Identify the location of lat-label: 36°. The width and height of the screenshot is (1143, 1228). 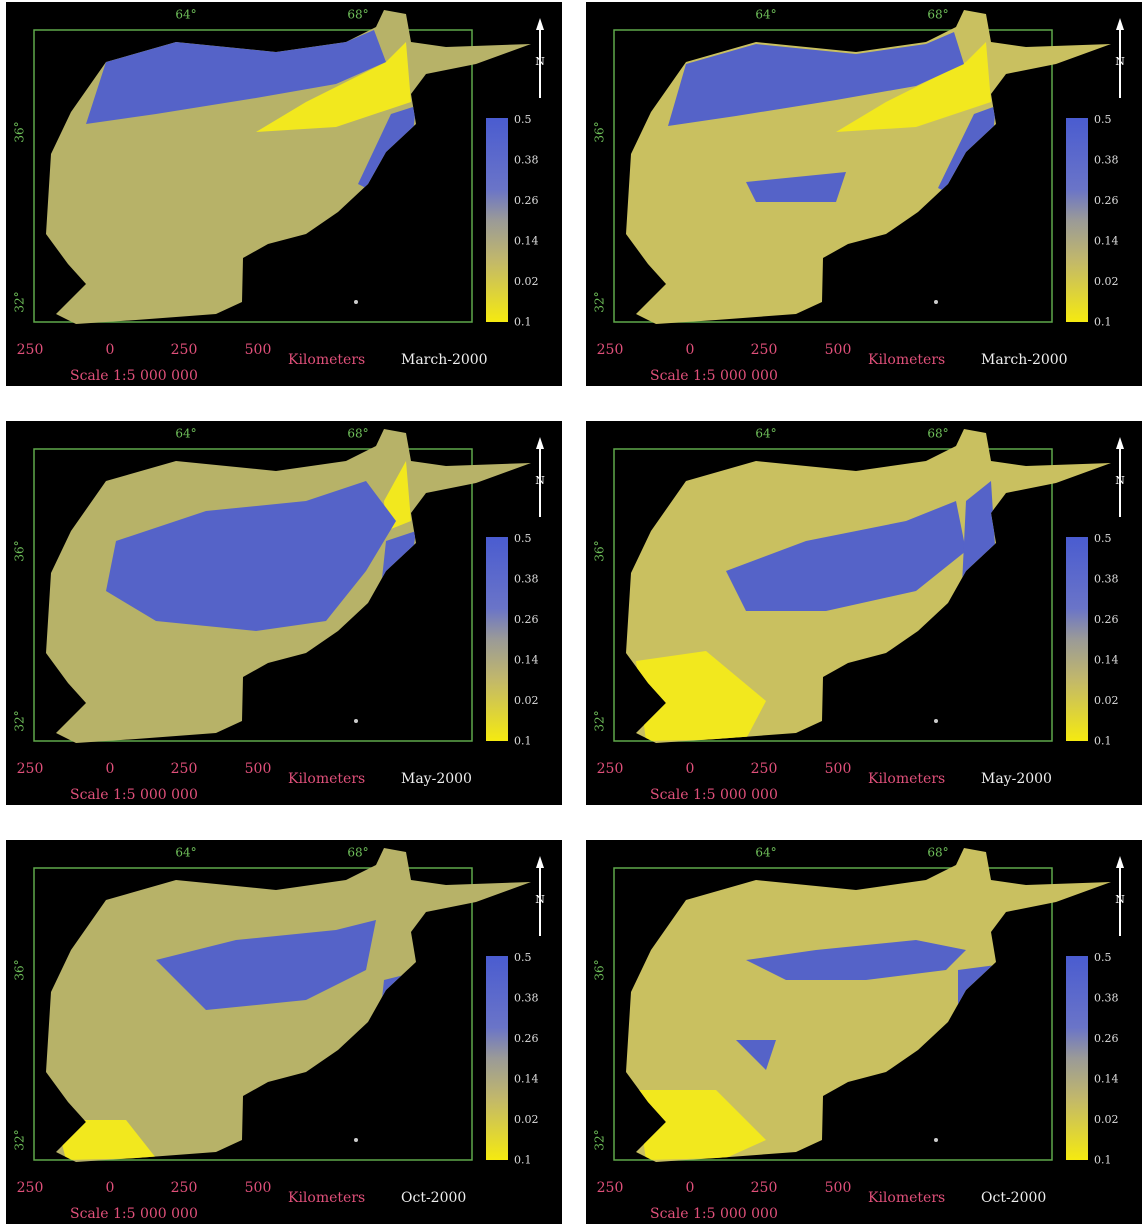
(20, 969).